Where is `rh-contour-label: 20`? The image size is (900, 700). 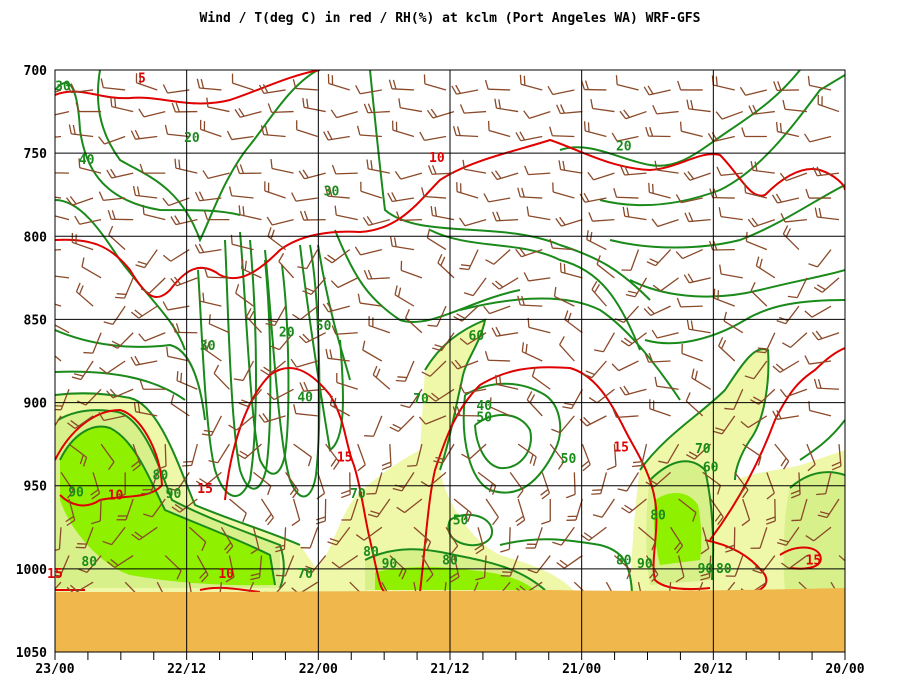 rh-contour-label: 20 is located at coordinates (192, 138).